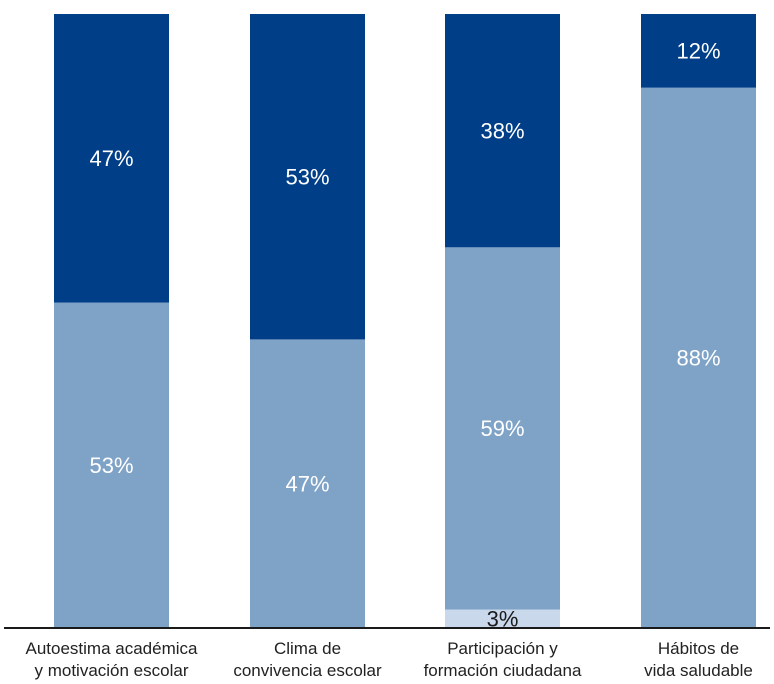 The width and height of the screenshot is (774, 684). I want to click on category-label: Autoestima académica y motivación escolar, so click(112, 659).